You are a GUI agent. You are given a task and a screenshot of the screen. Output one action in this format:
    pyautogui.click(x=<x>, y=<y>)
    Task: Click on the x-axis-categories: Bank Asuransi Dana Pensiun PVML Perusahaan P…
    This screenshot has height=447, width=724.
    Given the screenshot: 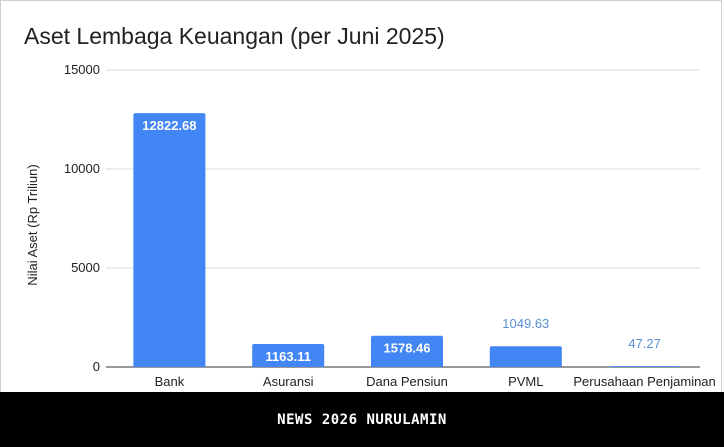 What is the action you would take?
    pyautogui.click(x=435, y=381)
    